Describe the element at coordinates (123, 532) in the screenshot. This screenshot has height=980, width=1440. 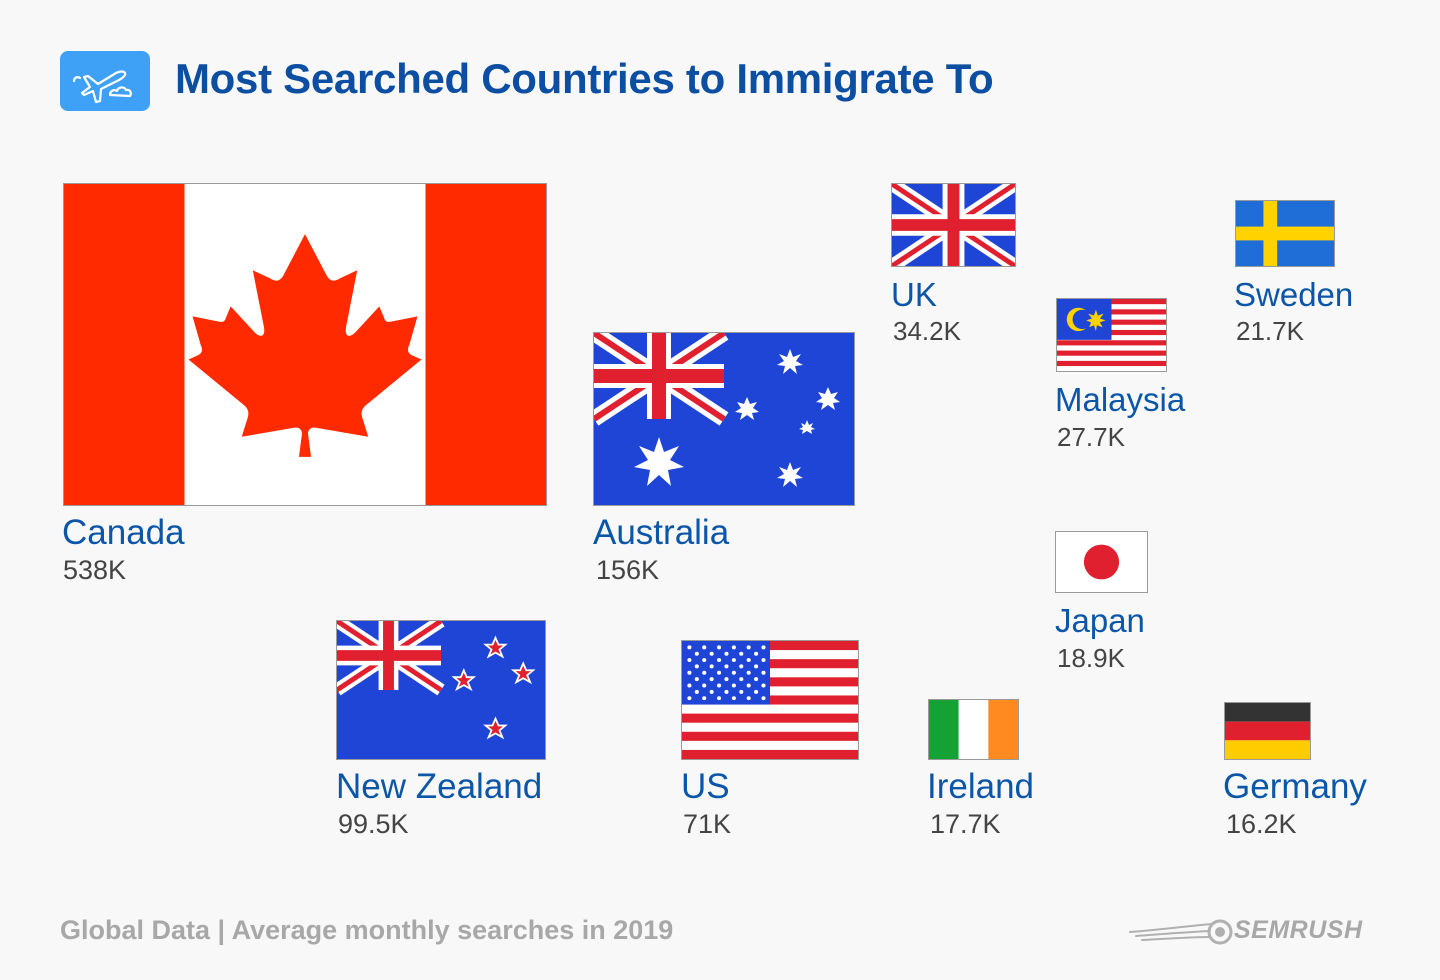
I see `country-name: Canada` at that location.